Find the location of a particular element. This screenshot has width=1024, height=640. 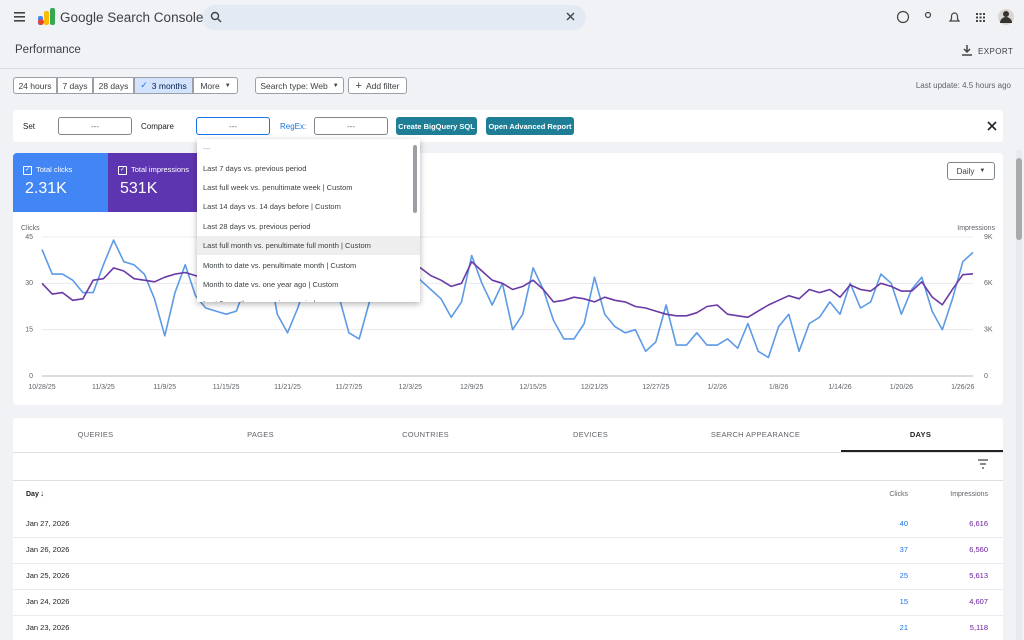

select-arrow: ▼ is located at coordinates (982, 171).